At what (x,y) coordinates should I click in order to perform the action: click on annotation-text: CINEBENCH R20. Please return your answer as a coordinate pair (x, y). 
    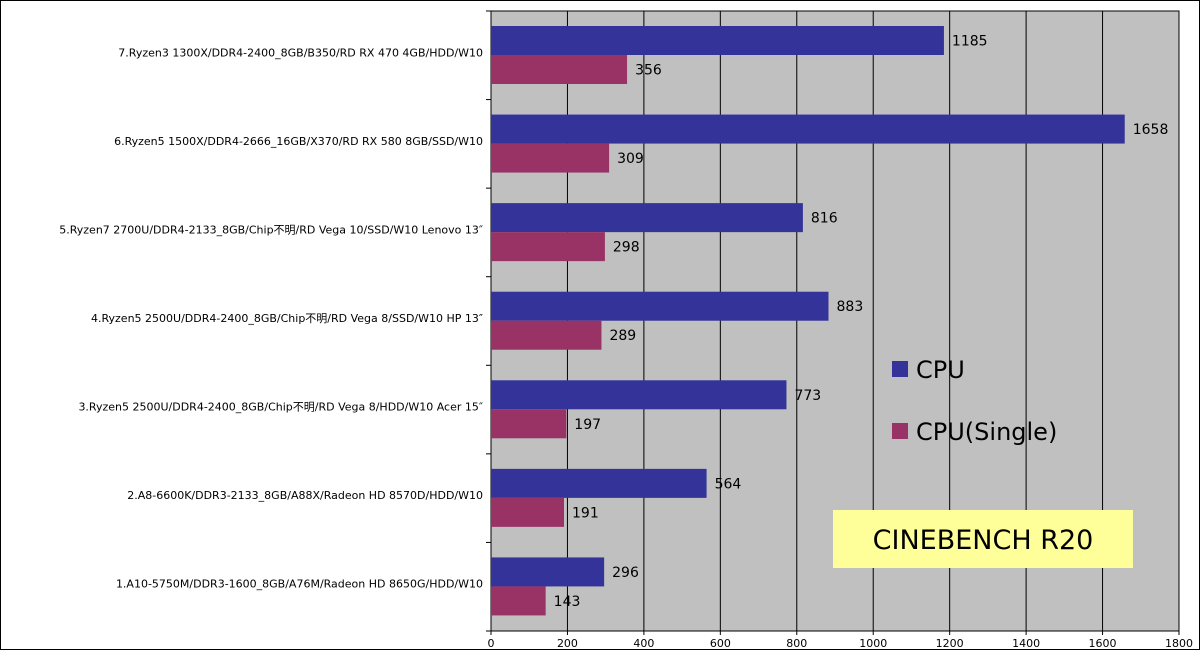
    Looking at the image, I should click on (983, 540).